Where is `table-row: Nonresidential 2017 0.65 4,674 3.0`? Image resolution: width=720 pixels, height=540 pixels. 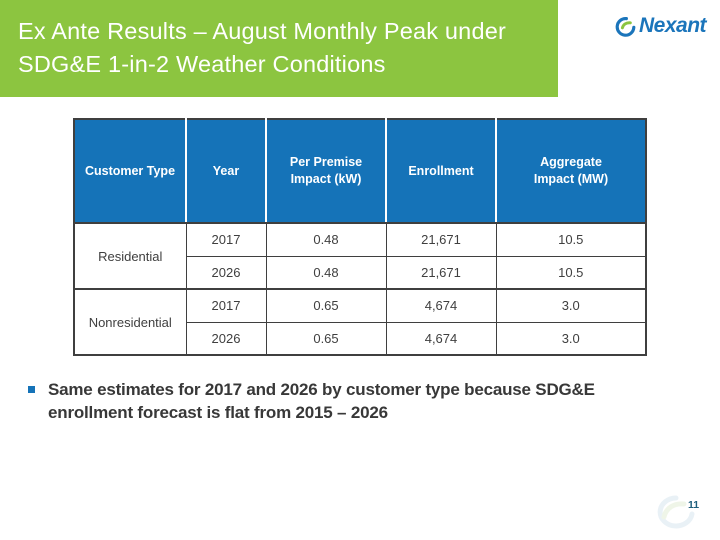
table-row: Nonresidential 2017 0.65 4,674 3.0 is located at coordinates (360, 322).